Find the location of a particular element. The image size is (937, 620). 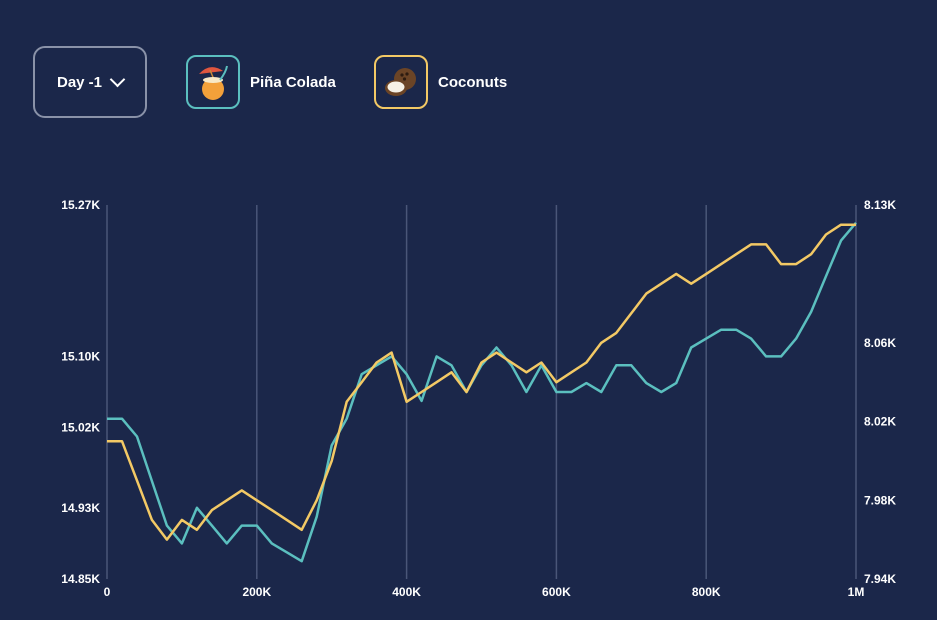

right-tick-label: 8.13K is located at coordinates (880, 205).